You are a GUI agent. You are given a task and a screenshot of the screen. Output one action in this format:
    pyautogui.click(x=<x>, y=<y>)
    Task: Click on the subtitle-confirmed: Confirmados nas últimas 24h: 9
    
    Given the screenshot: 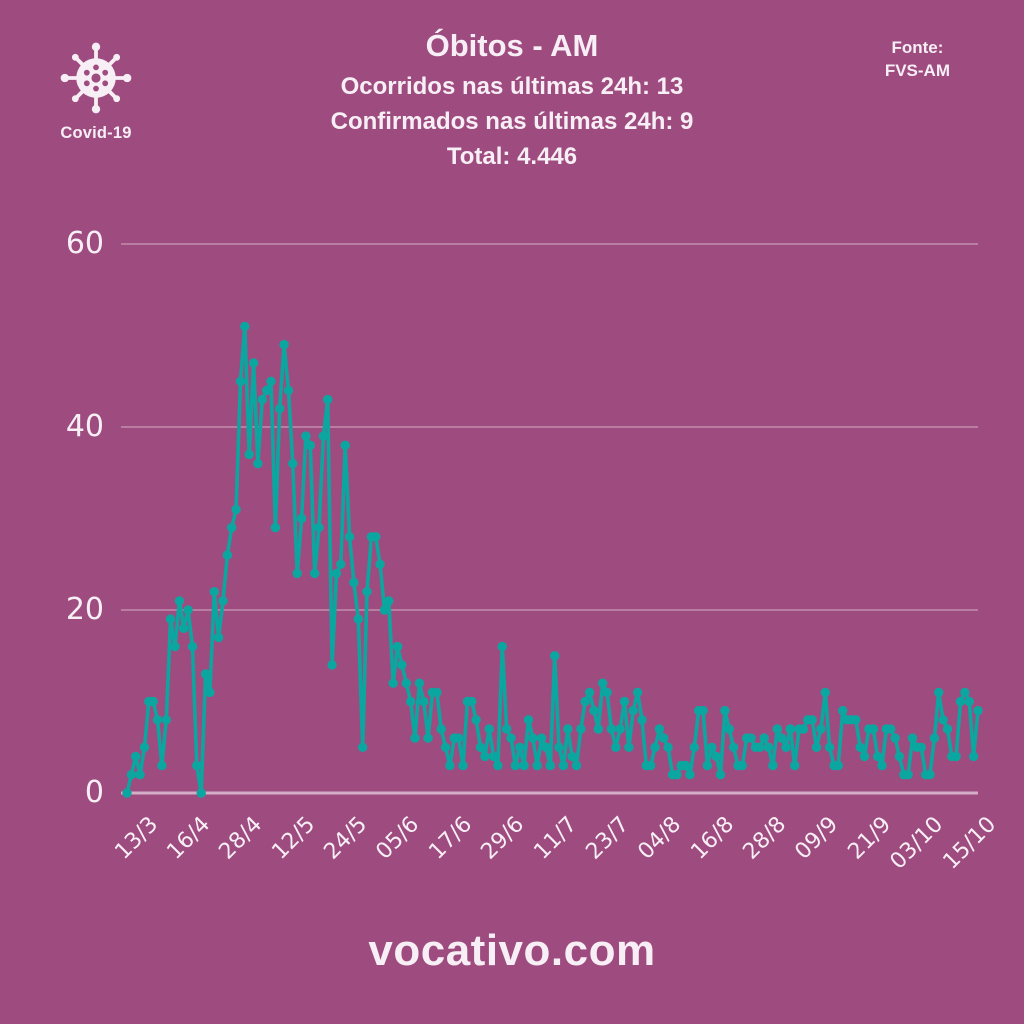 What is the action you would take?
    pyautogui.click(x=512, y=121)
    